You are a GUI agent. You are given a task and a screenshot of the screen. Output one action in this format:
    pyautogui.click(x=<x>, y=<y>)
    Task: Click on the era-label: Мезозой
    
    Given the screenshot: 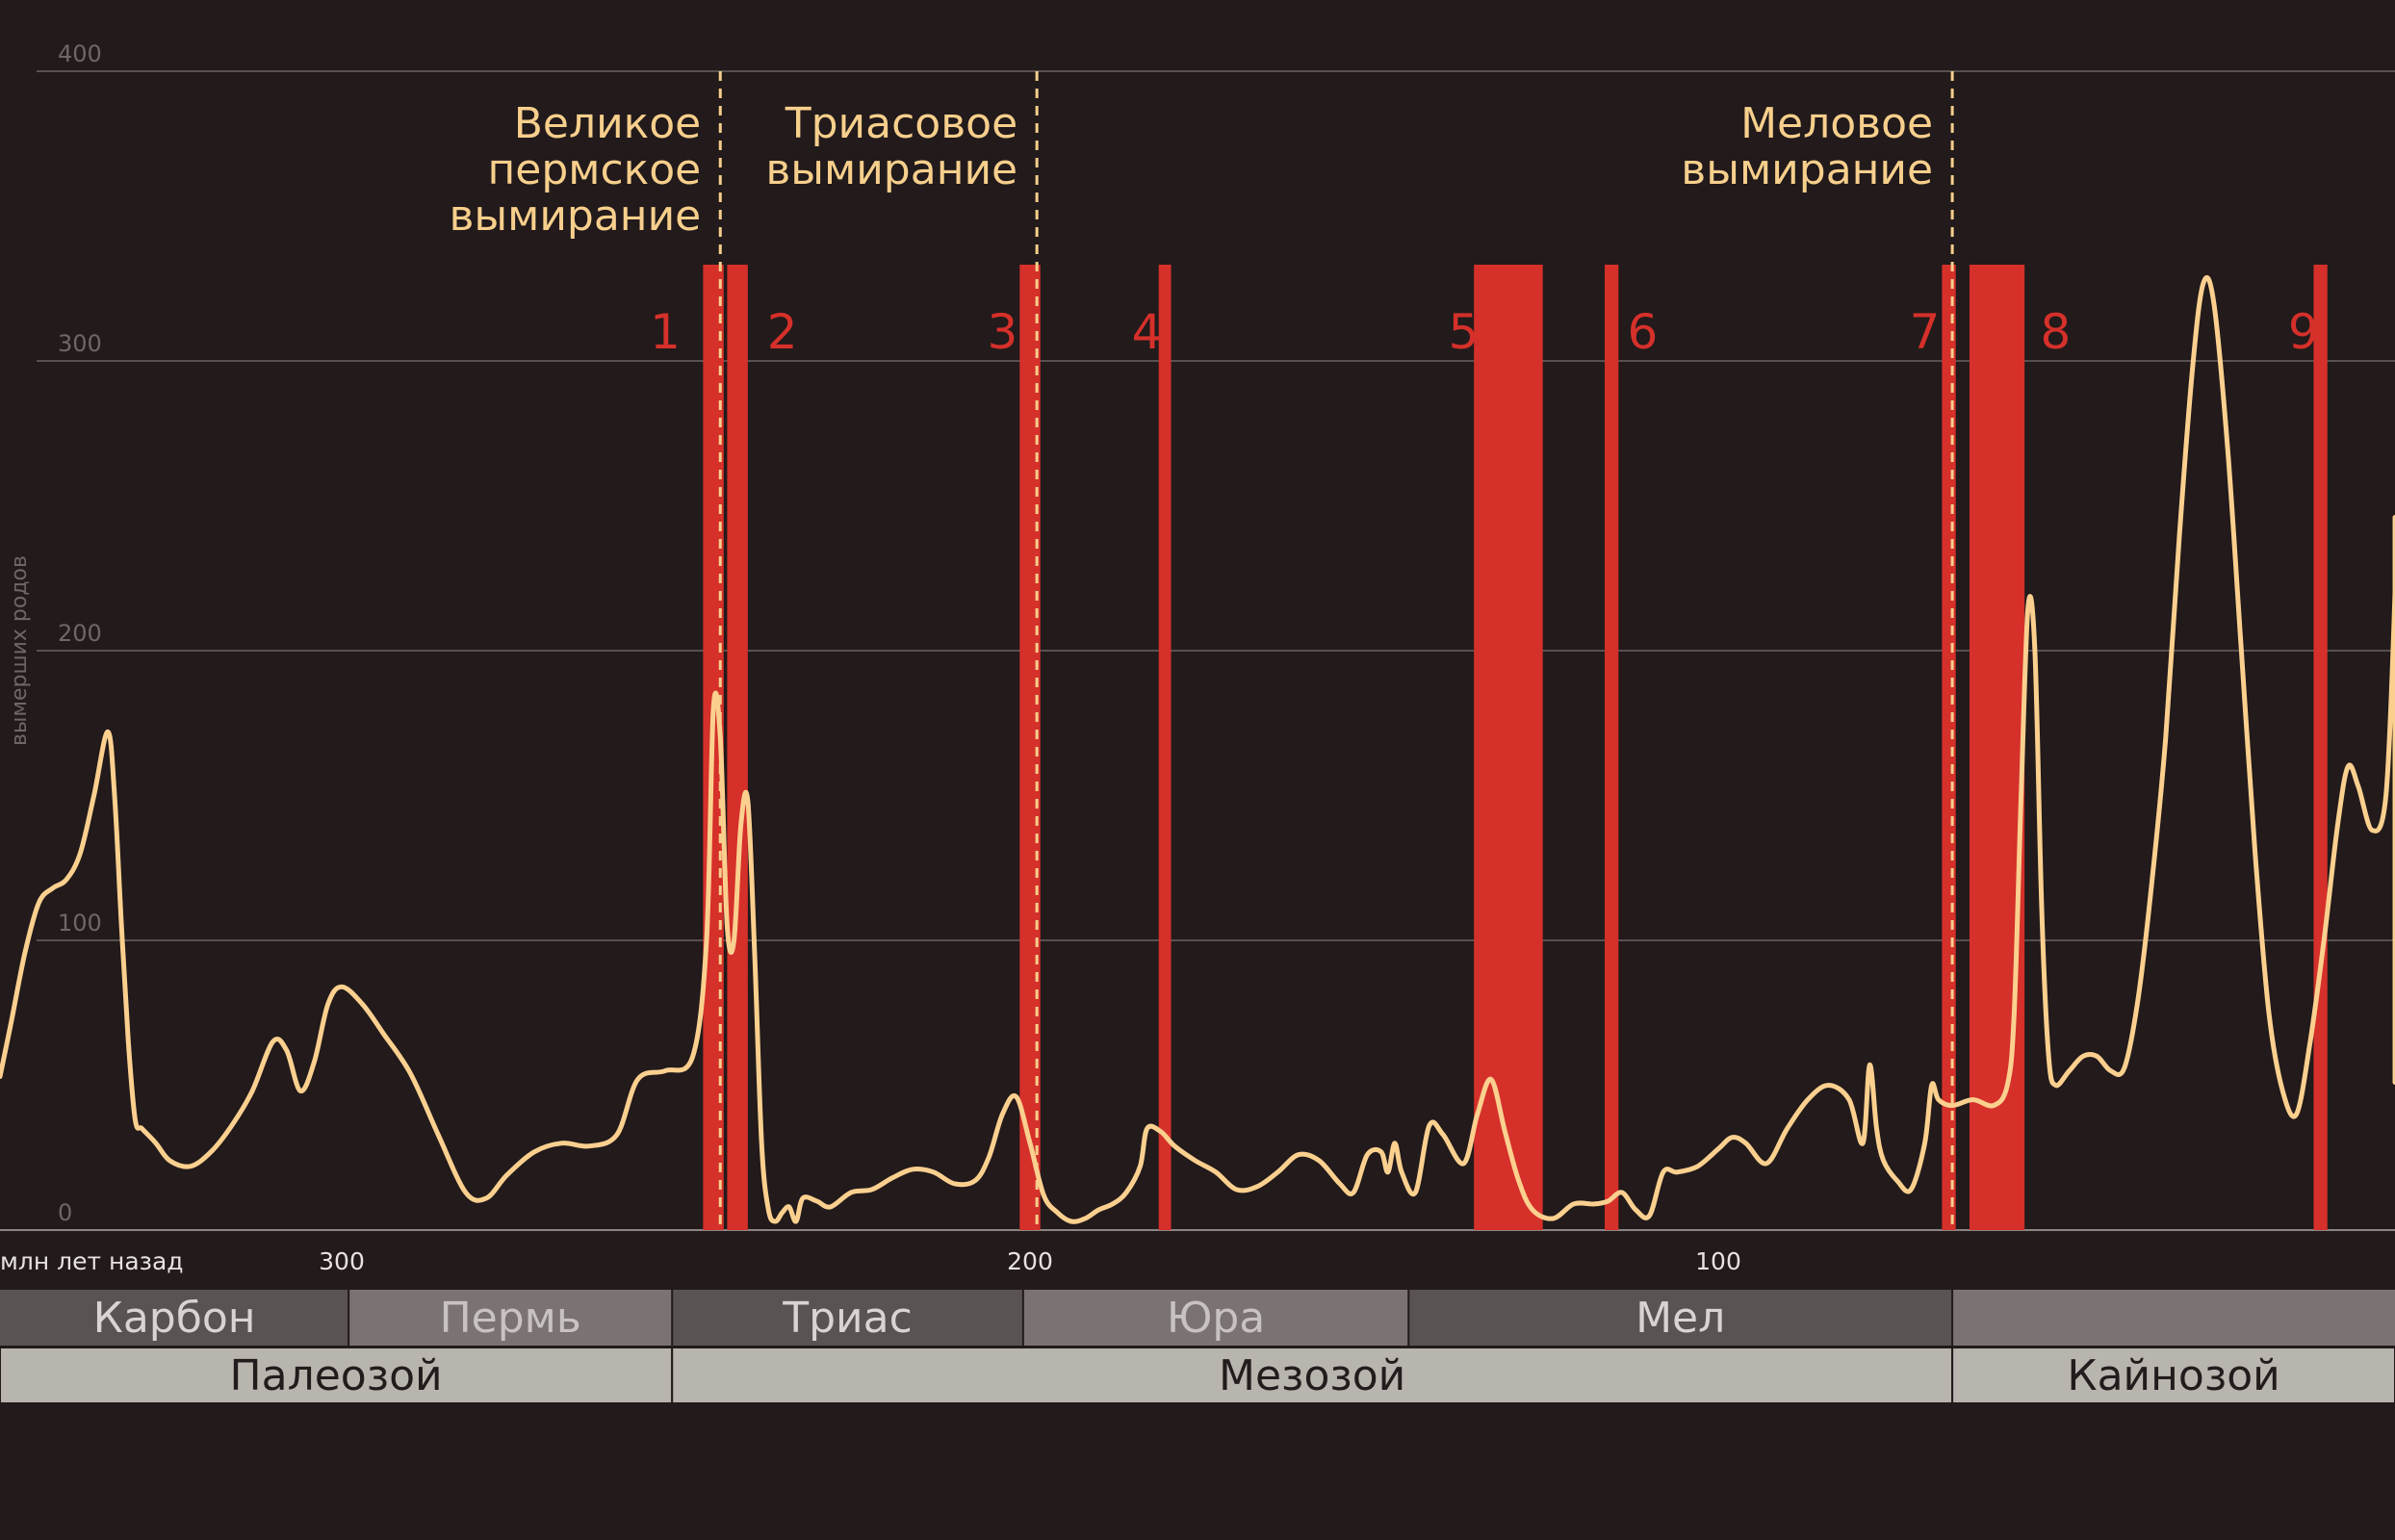 What is the action you would take?
    pyautogui.click(x=1312, y=1375)
    